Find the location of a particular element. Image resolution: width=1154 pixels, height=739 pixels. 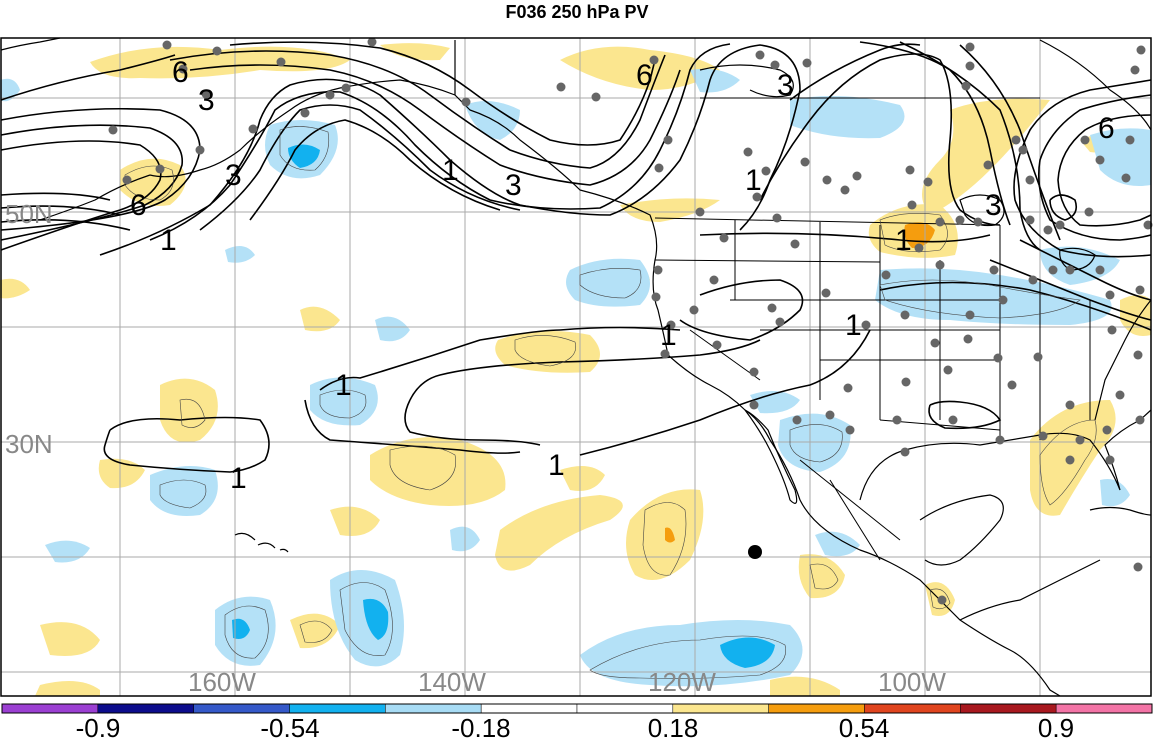

colorbar: -0.9 -0.54 -0.18 0.18 0.54 0.9 is located at coordinates (577, 721).